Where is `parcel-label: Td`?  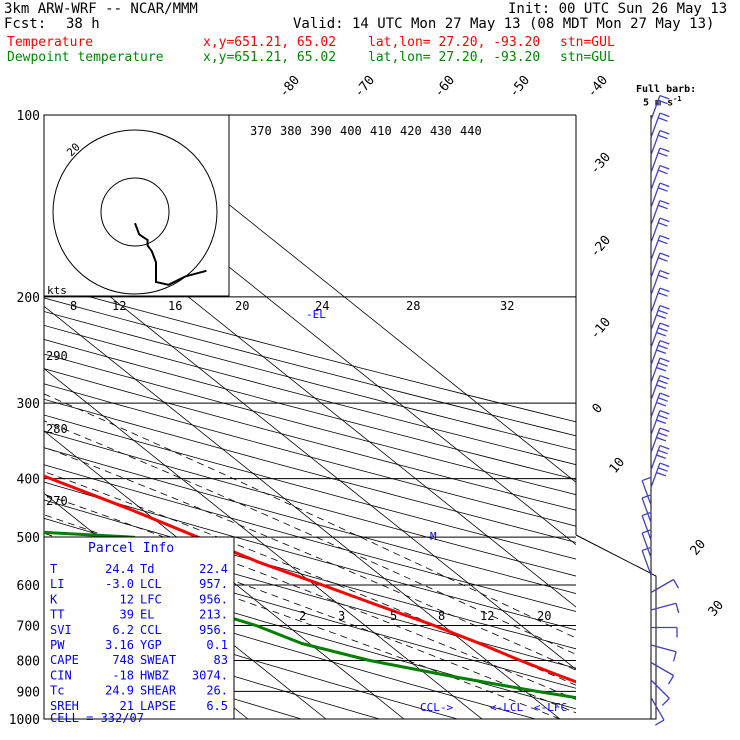
parcel-label: Td is located at coordinates (147, 569).